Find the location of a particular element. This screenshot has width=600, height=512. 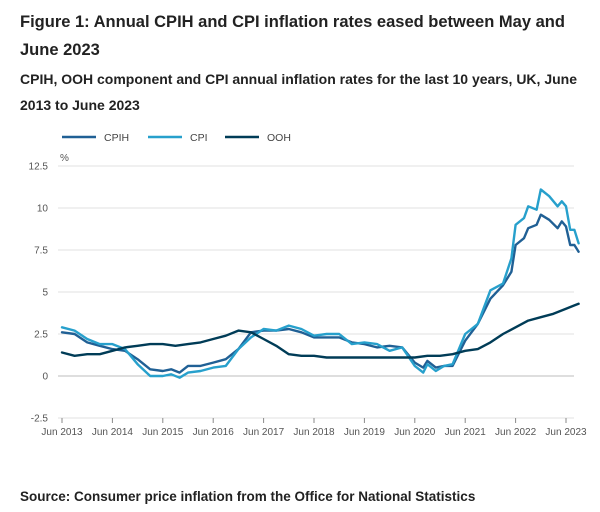

x-tick-label: Jun 2014 is located at coordinates (113, 432).